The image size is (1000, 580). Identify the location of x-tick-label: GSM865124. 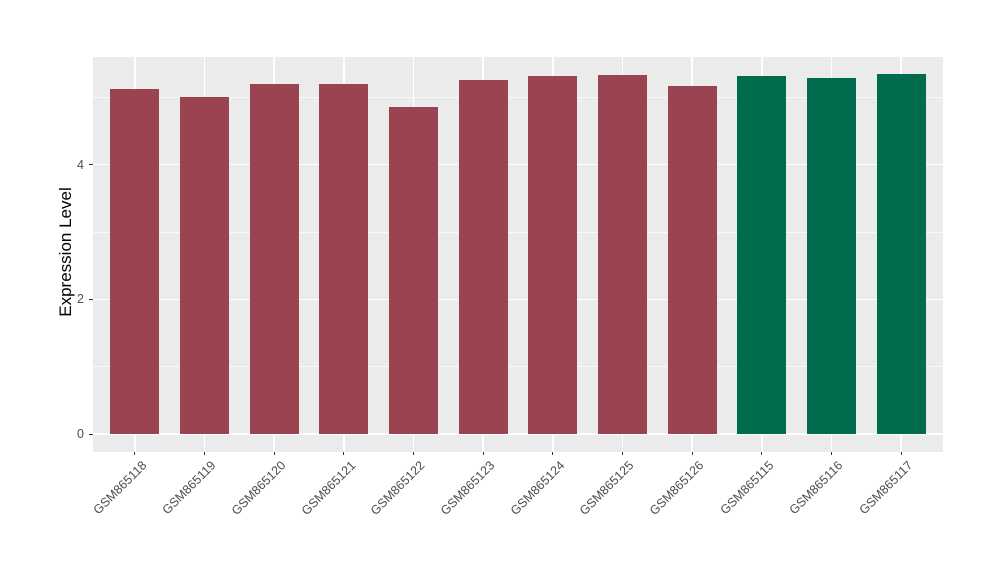
(537, 488).